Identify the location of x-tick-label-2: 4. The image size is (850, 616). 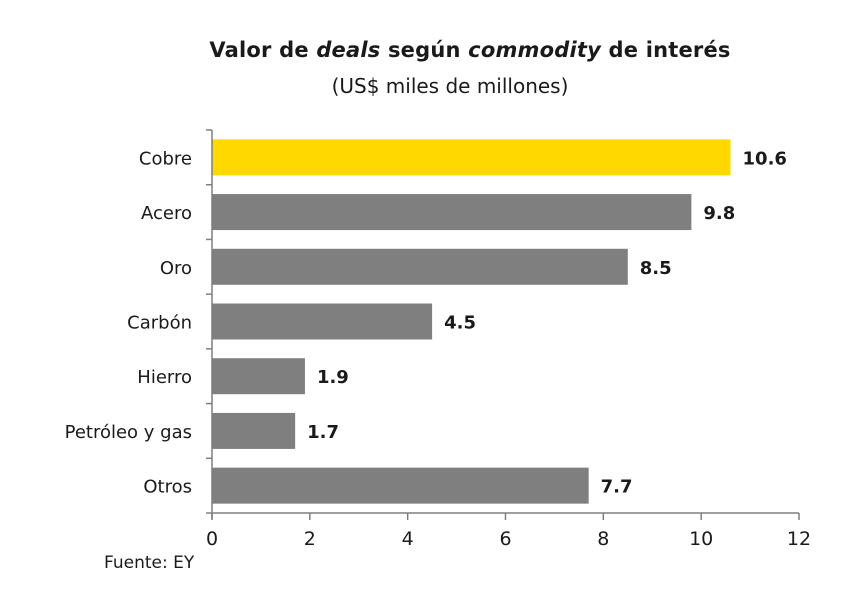
(408, 539).